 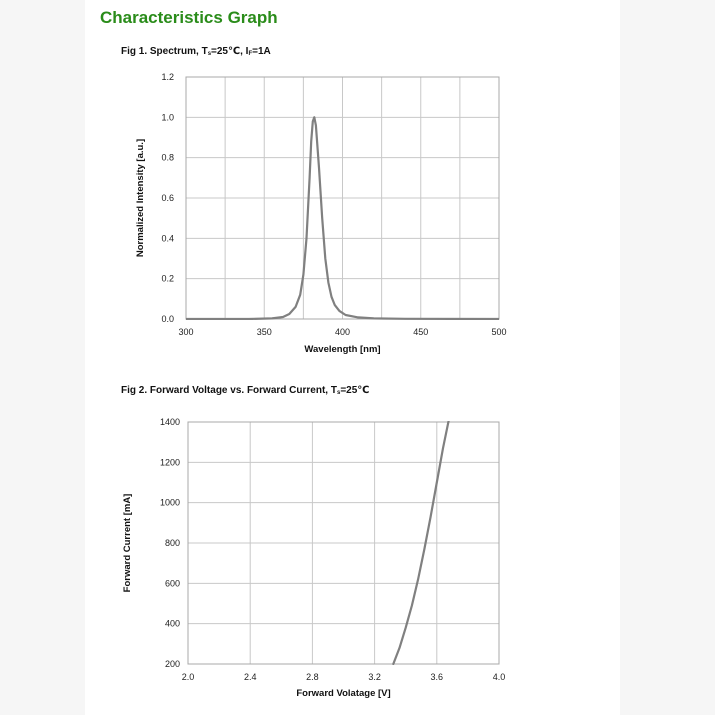 I want to click on iv-x-axis-label: Forward Volatage [V], so click(x=343, y=693).